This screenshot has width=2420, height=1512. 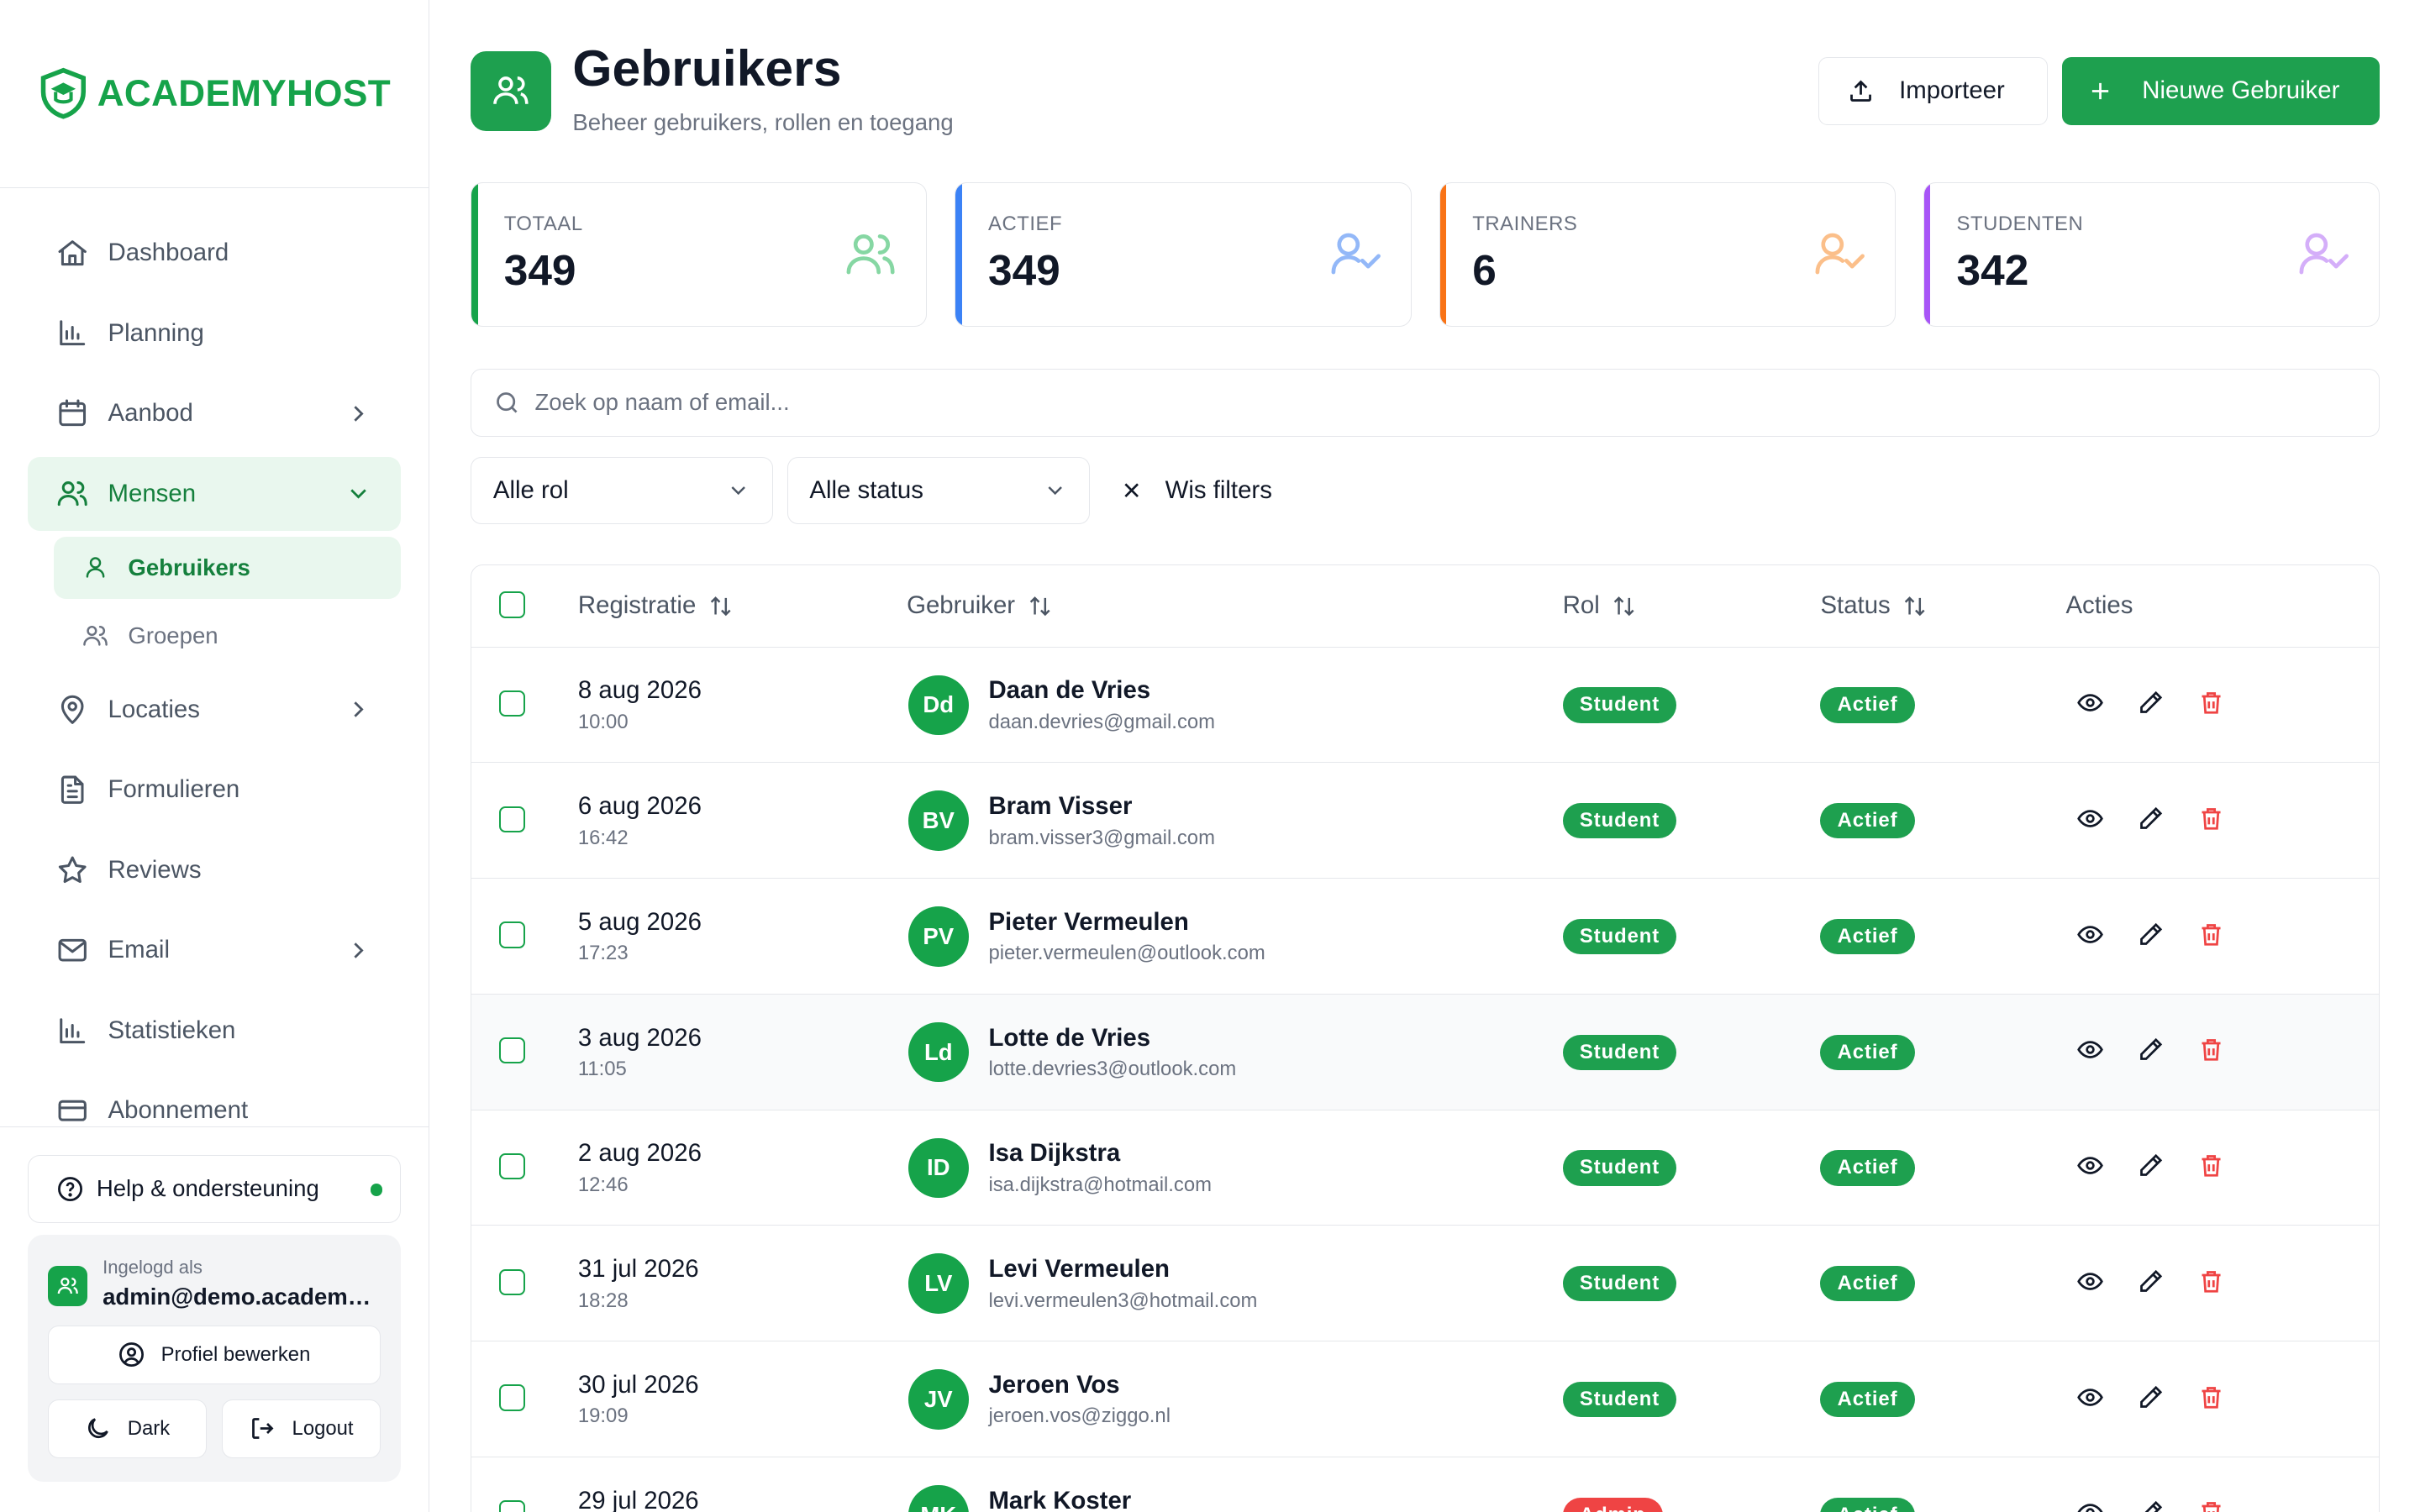 I want to click on dark-mode-button: Dark, so click(x=127, y=1428).